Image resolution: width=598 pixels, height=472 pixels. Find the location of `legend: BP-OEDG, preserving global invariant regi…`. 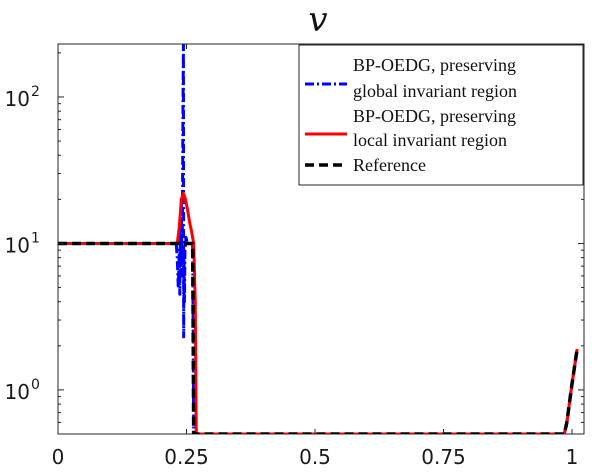

legend: BP-OEDG, preserving global invariant regi… is located at coordinates (441, 115).